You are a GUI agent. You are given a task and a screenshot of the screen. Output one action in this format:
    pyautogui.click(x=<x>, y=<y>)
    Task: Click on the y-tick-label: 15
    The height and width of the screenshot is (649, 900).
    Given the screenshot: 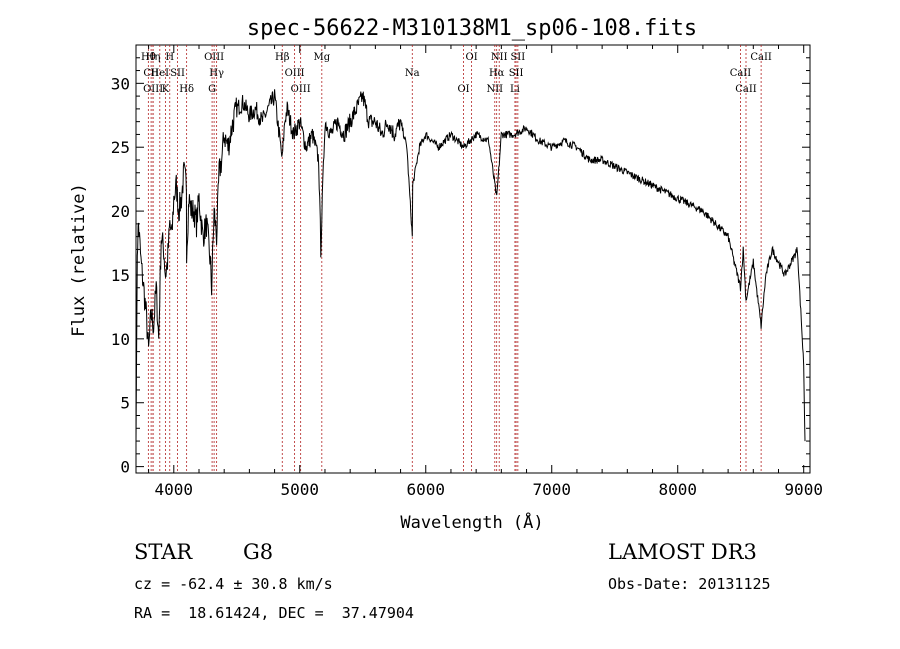 What is the action you would take?
    pyautogui.click(x=120, y=275)
    